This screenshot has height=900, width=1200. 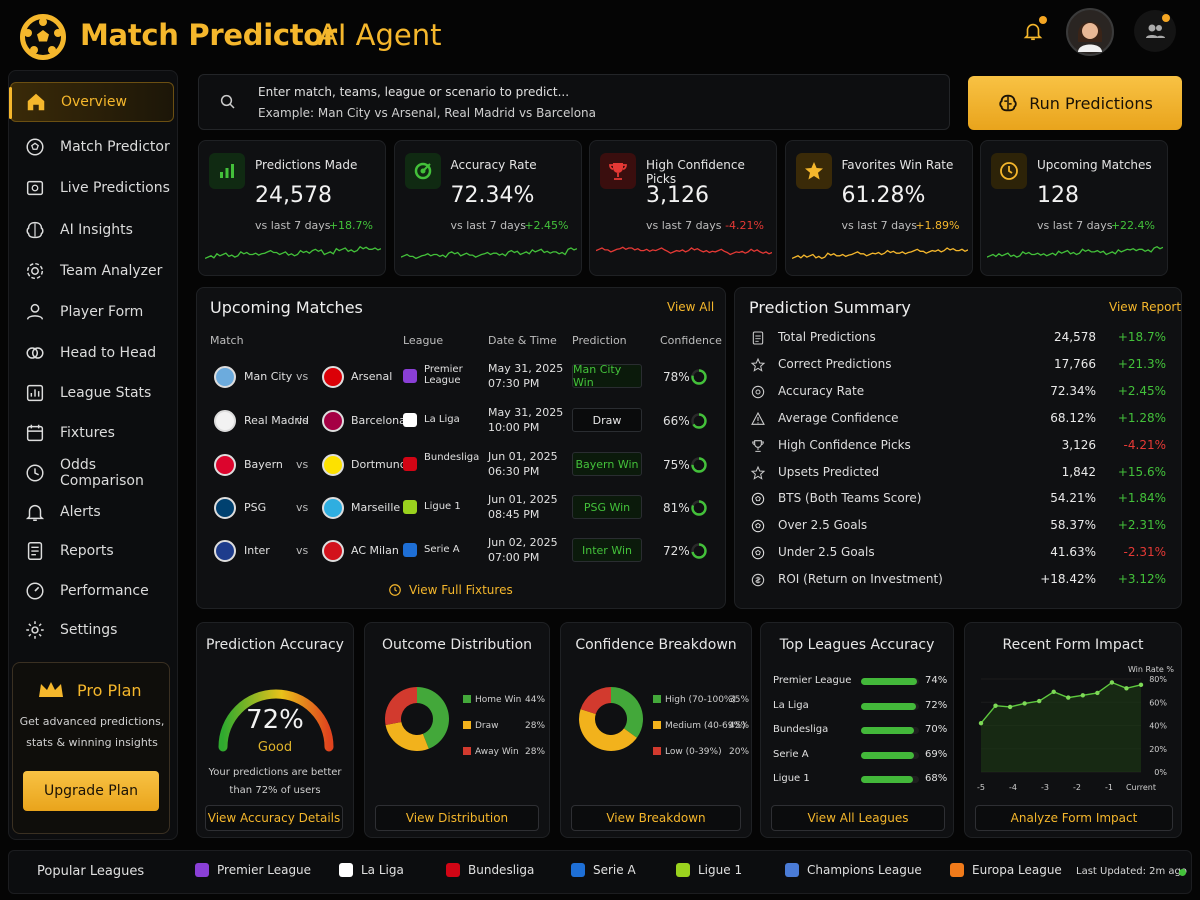 What do you see at coordinates (618, 171) in the screenshot?
I see `trophy-icon` at bounding box center [618, 171].